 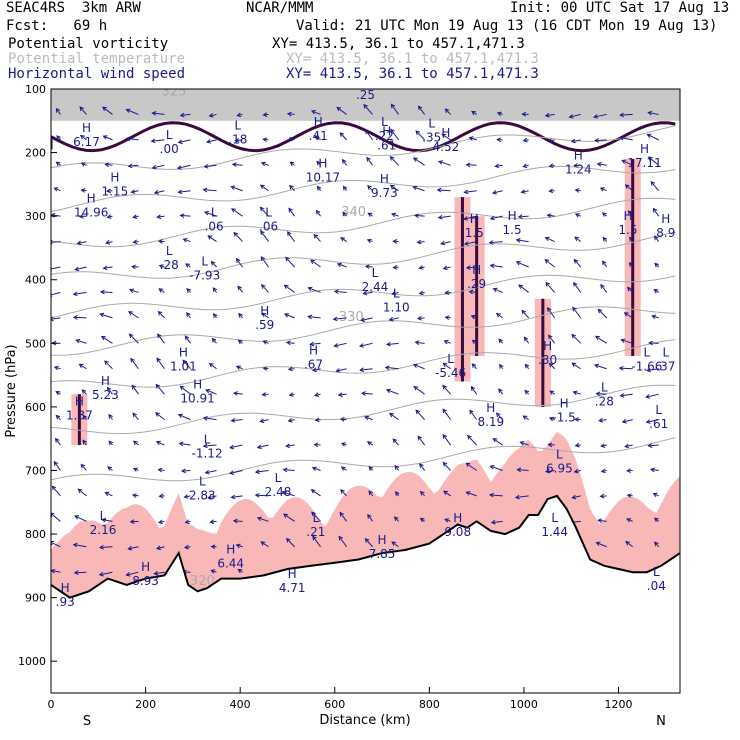 I want to click on extremum-value: 7.85, so click(x=382, y=554).